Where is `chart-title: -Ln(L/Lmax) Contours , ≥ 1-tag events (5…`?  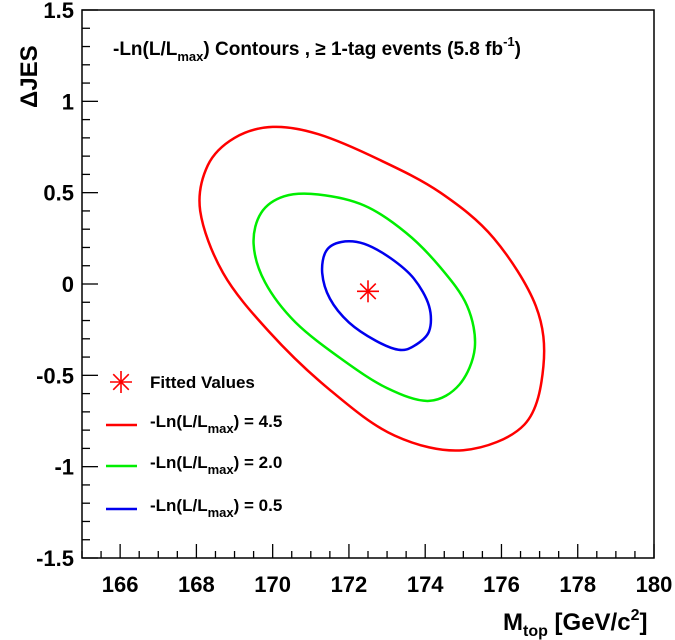 chart-title: -Ln(L/Lmax) Contours , ≥ 1-tag events (5… is located at coordinates (317, 49).